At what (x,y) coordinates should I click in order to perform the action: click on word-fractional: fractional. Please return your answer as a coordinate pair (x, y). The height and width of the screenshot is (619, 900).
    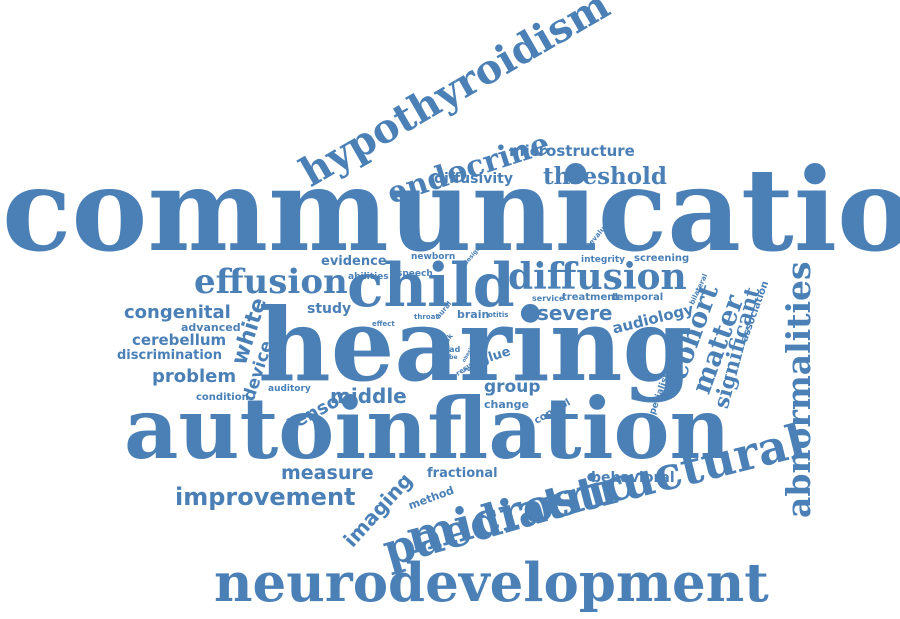
    Looking at the image, I should click on (462, 473).